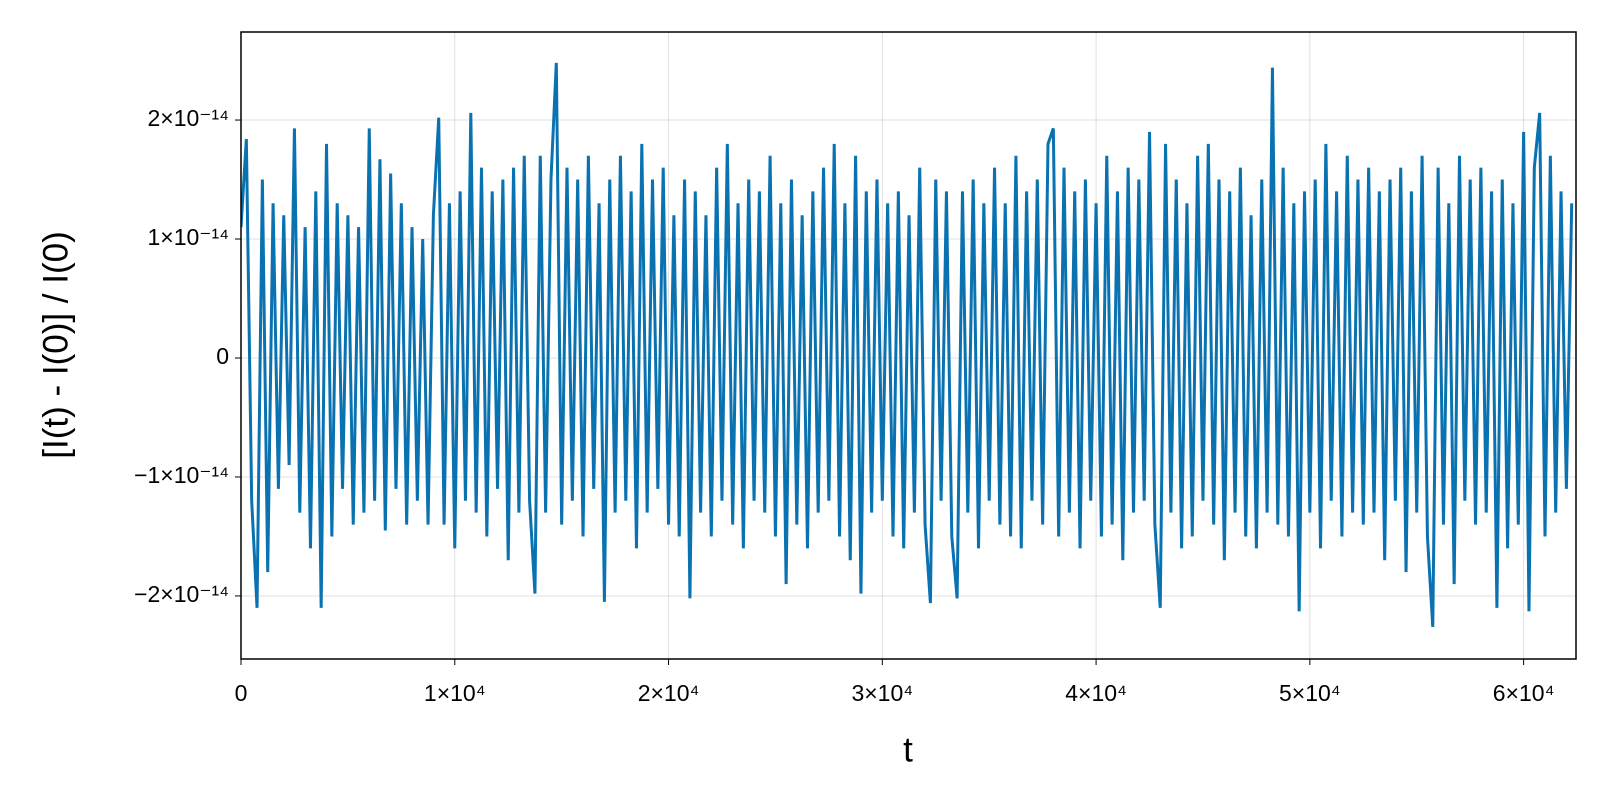 This screenshot has width=1600, height=800. Describe the element at coordinates (908, 749) in the screenshot. I see `x-axis-label: t` at that location.